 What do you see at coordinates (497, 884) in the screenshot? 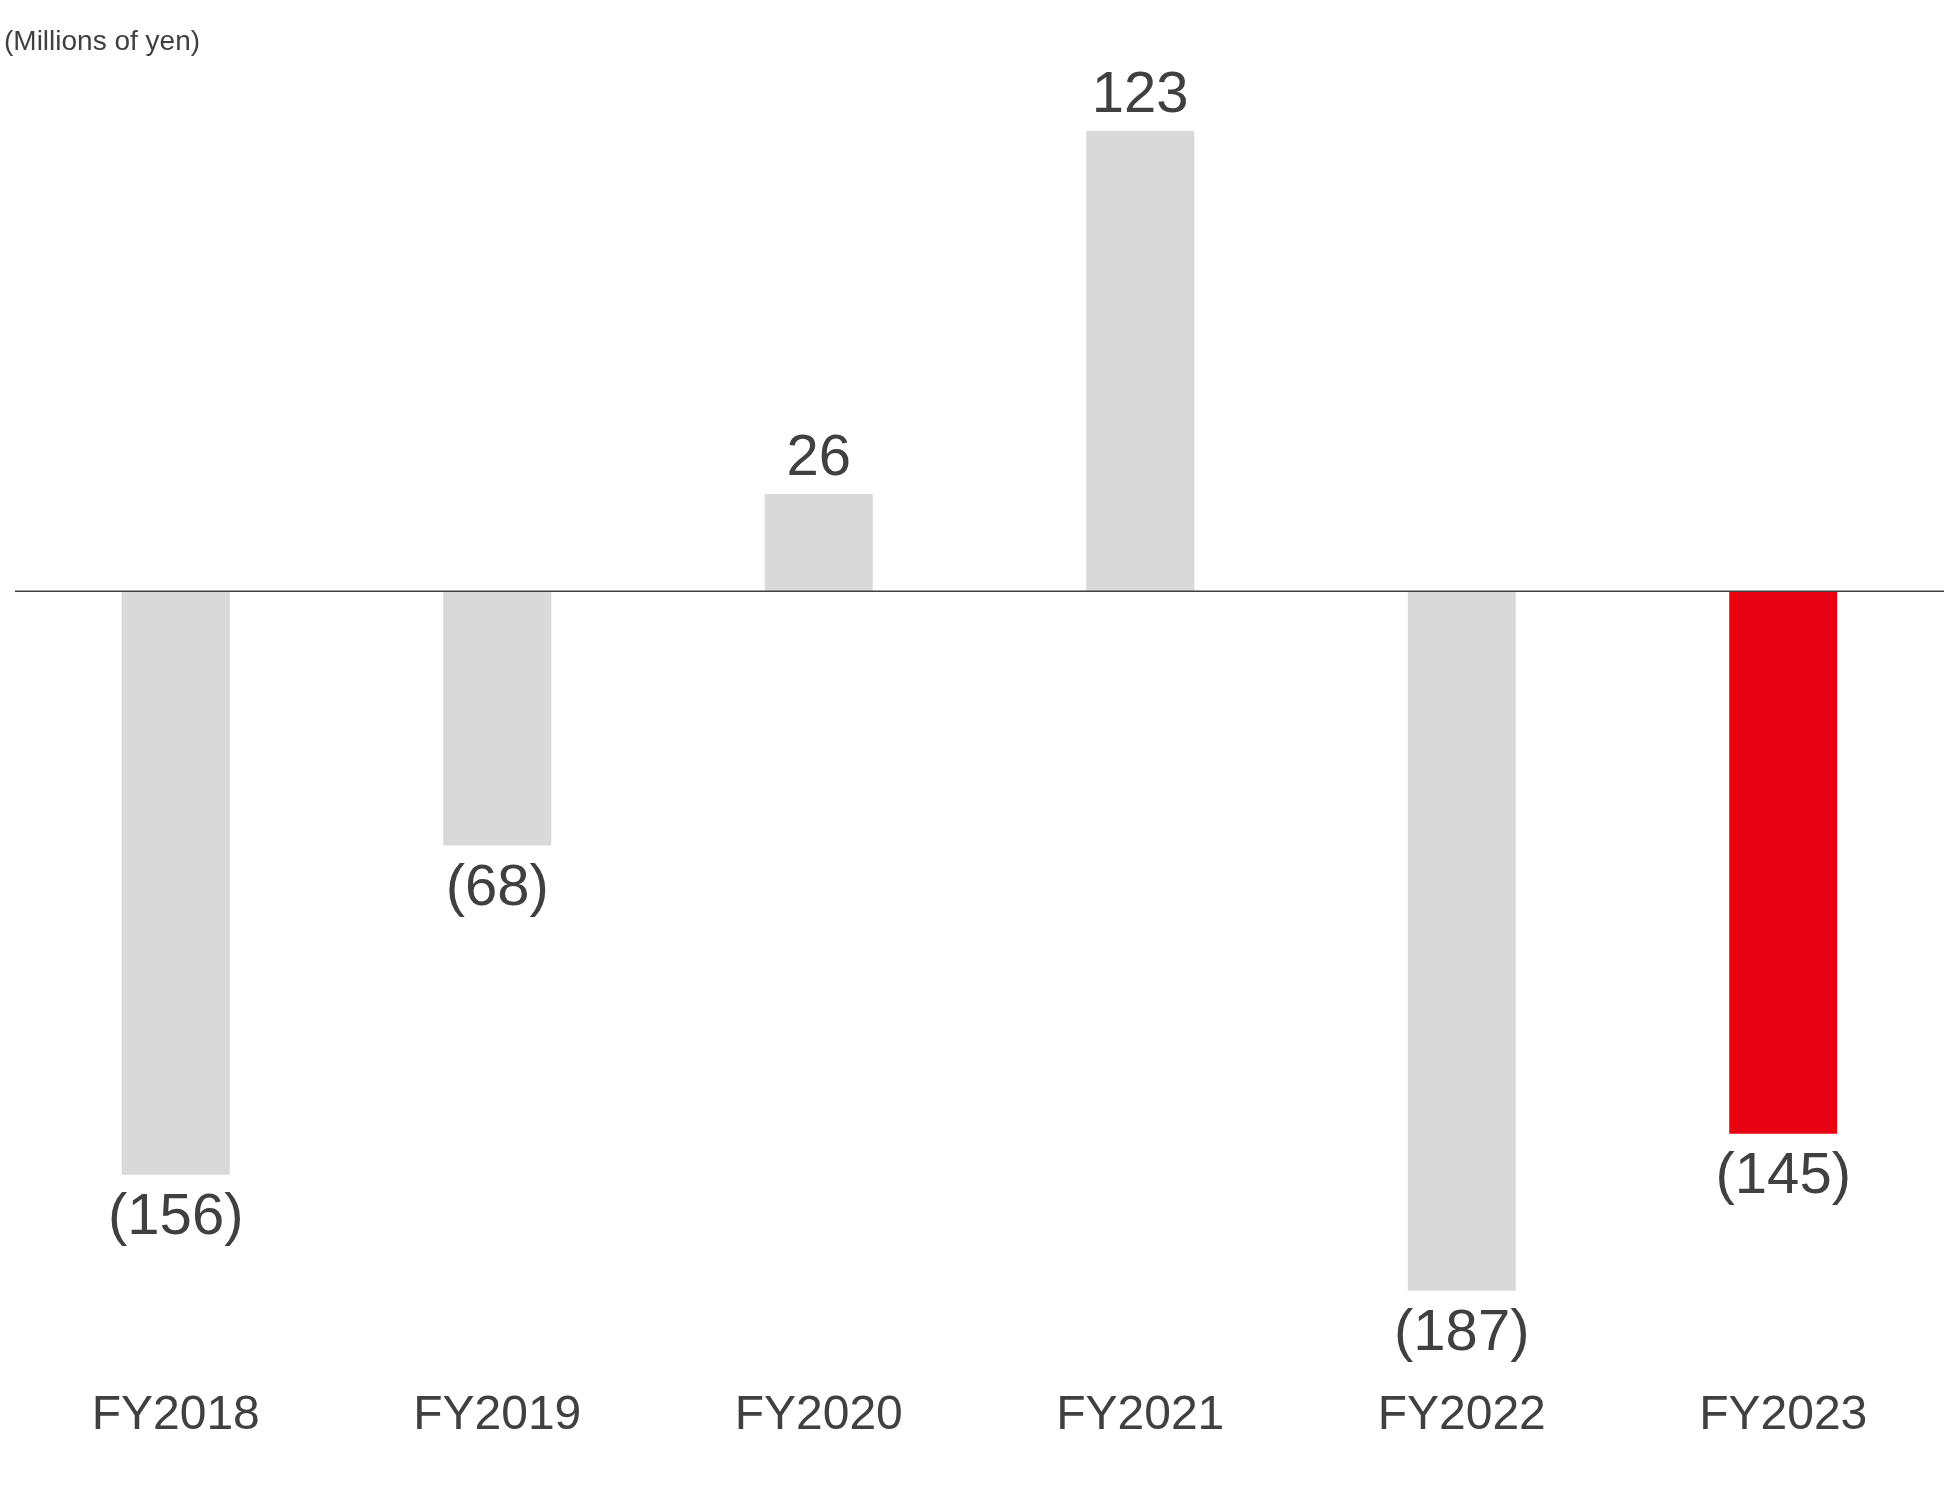
I see `data-label: (68)` at bounding box center [497, 884].